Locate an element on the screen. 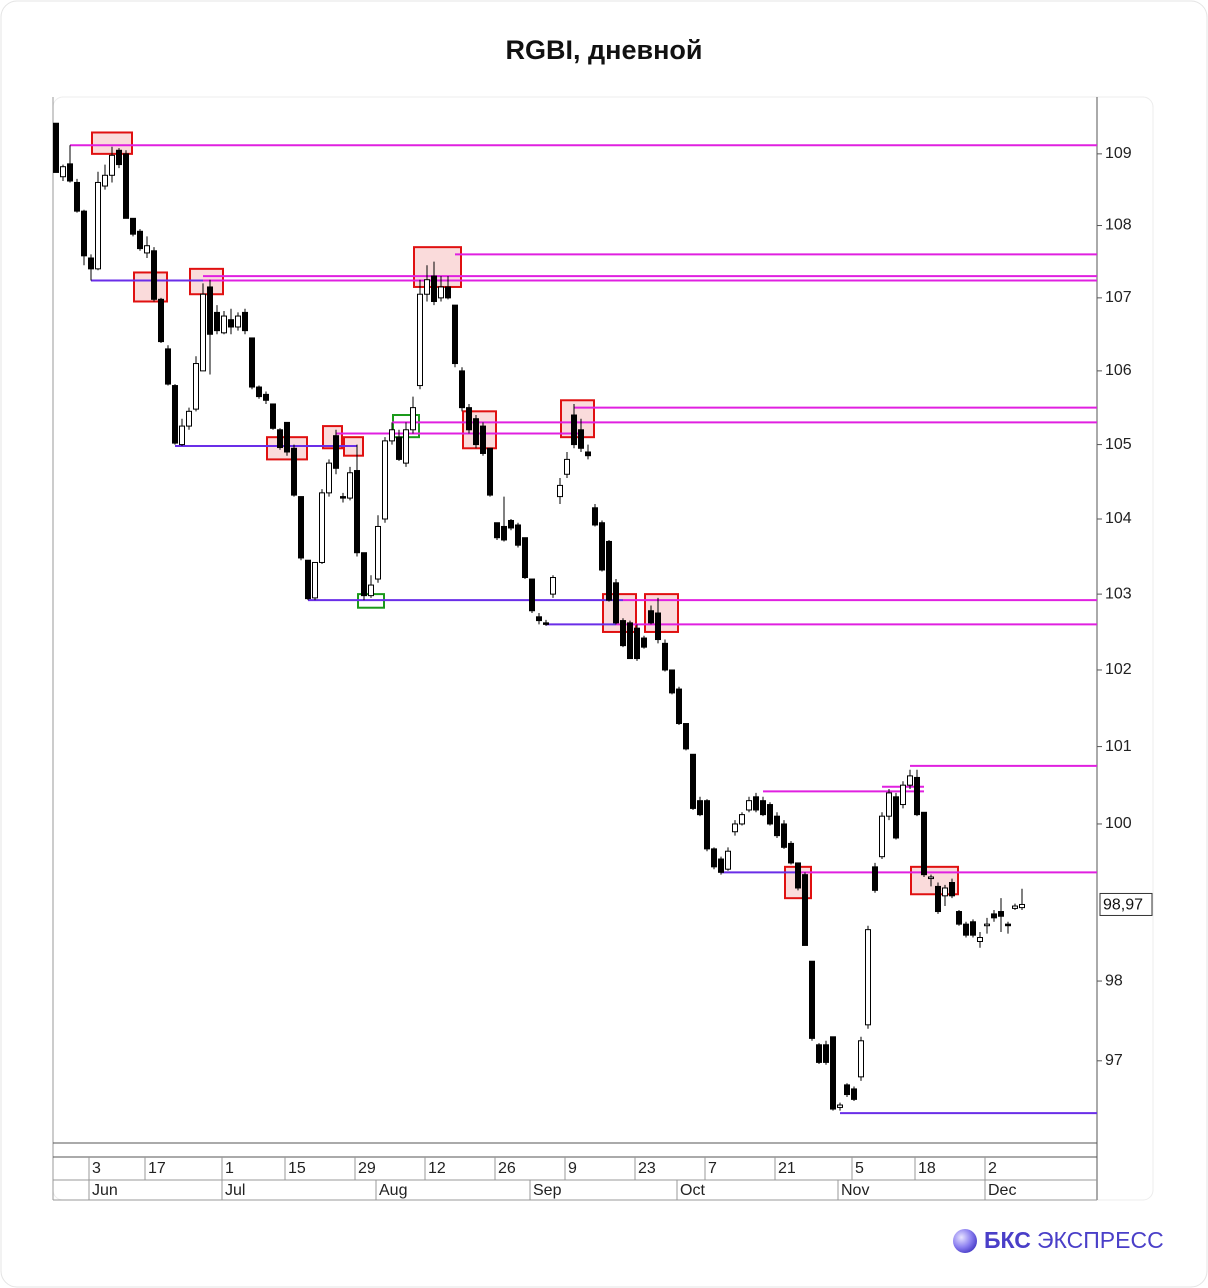 The image size is (1208, 1288). brand-name: БКС is located at coordinates (1007, 1240).